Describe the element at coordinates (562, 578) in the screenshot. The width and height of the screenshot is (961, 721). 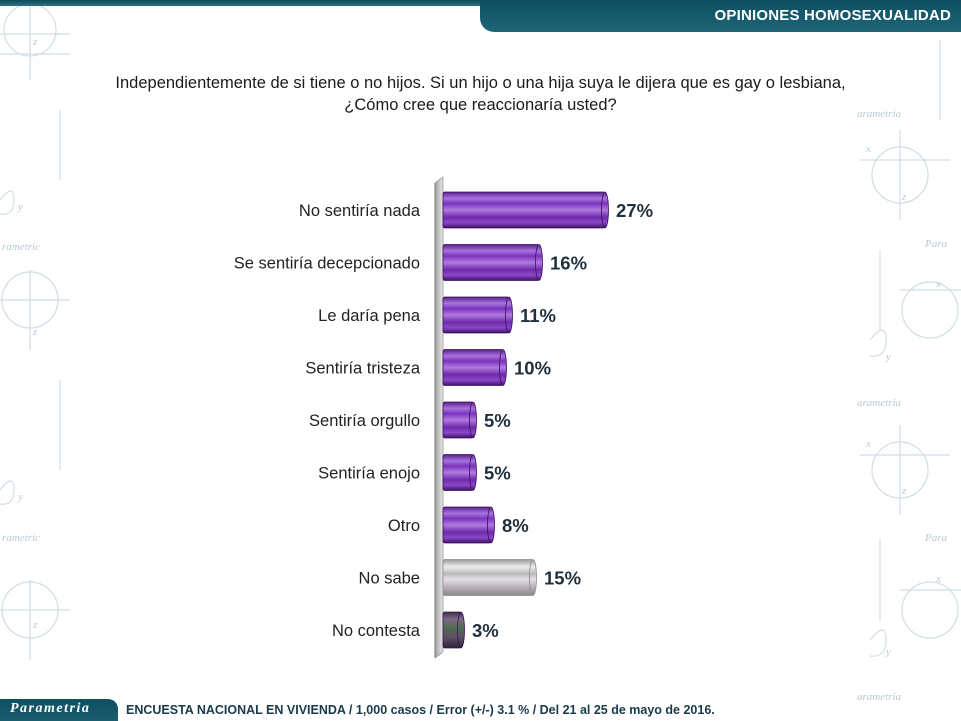
I see `value-label: 15%` at that location.